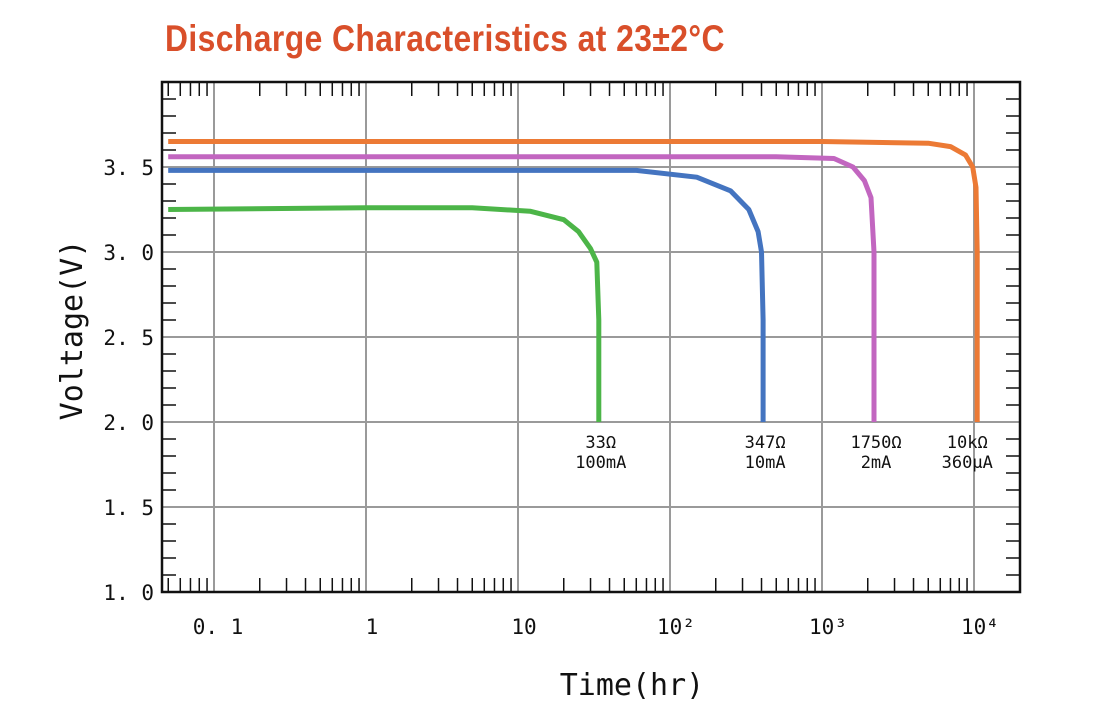  What do you see at coordinates (72, 330) in the screenshot?
I see `y-axis-label: Voltage(V)` at bounding box center [72, 330].